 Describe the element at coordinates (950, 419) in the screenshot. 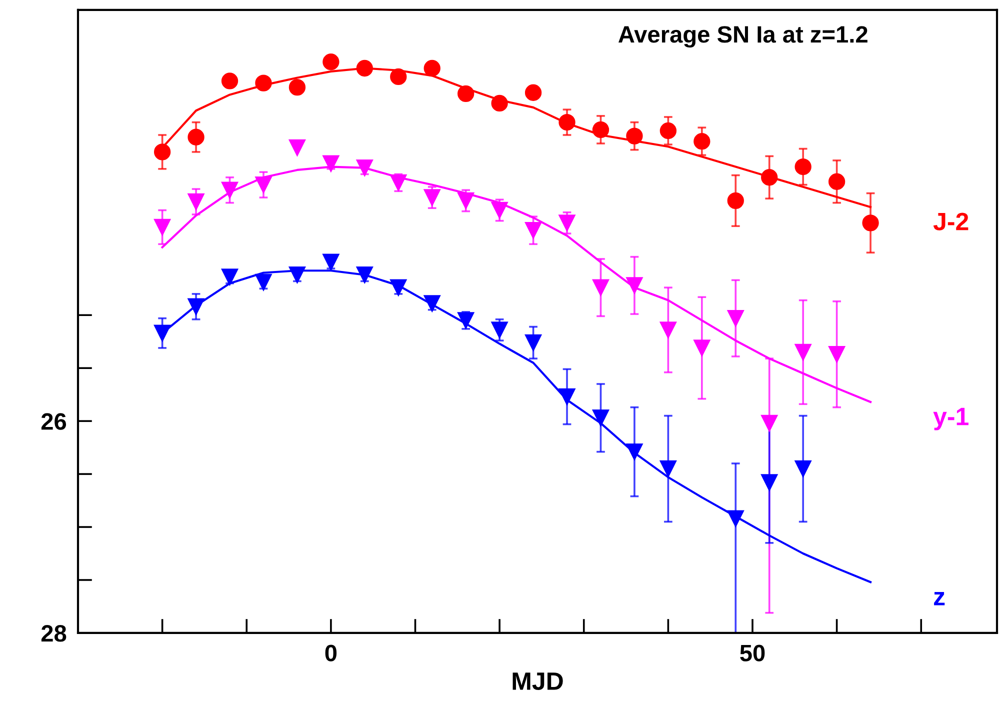

I see `text: y-1` at that location.